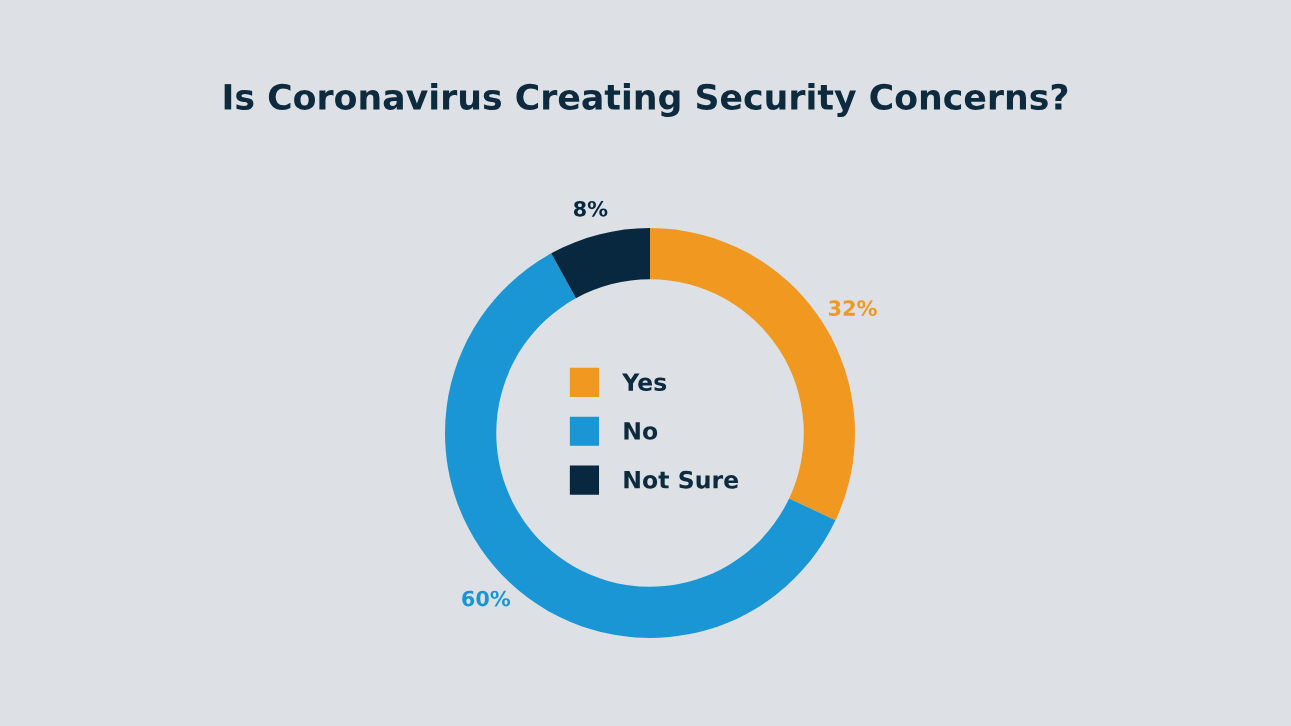 The height and width of the screenshot is (726, 1291). Describe the element at coordinates (646, 100) in the screenshot. I see `chart-title: Is Coronavirus Creating Security Concerns?` at that location.